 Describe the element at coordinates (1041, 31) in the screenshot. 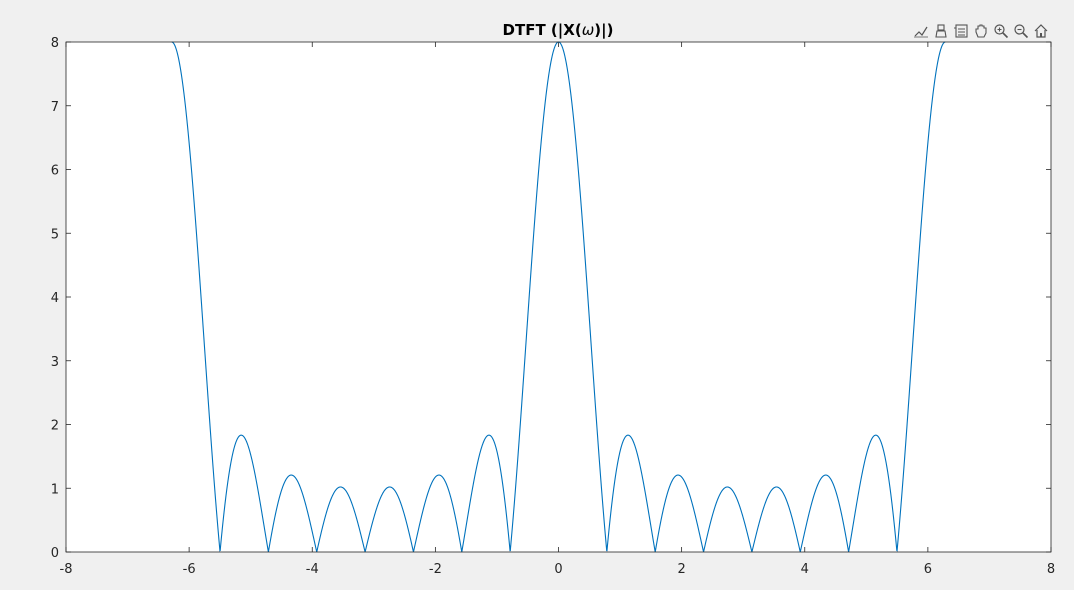

I see `home-icon` at that location.